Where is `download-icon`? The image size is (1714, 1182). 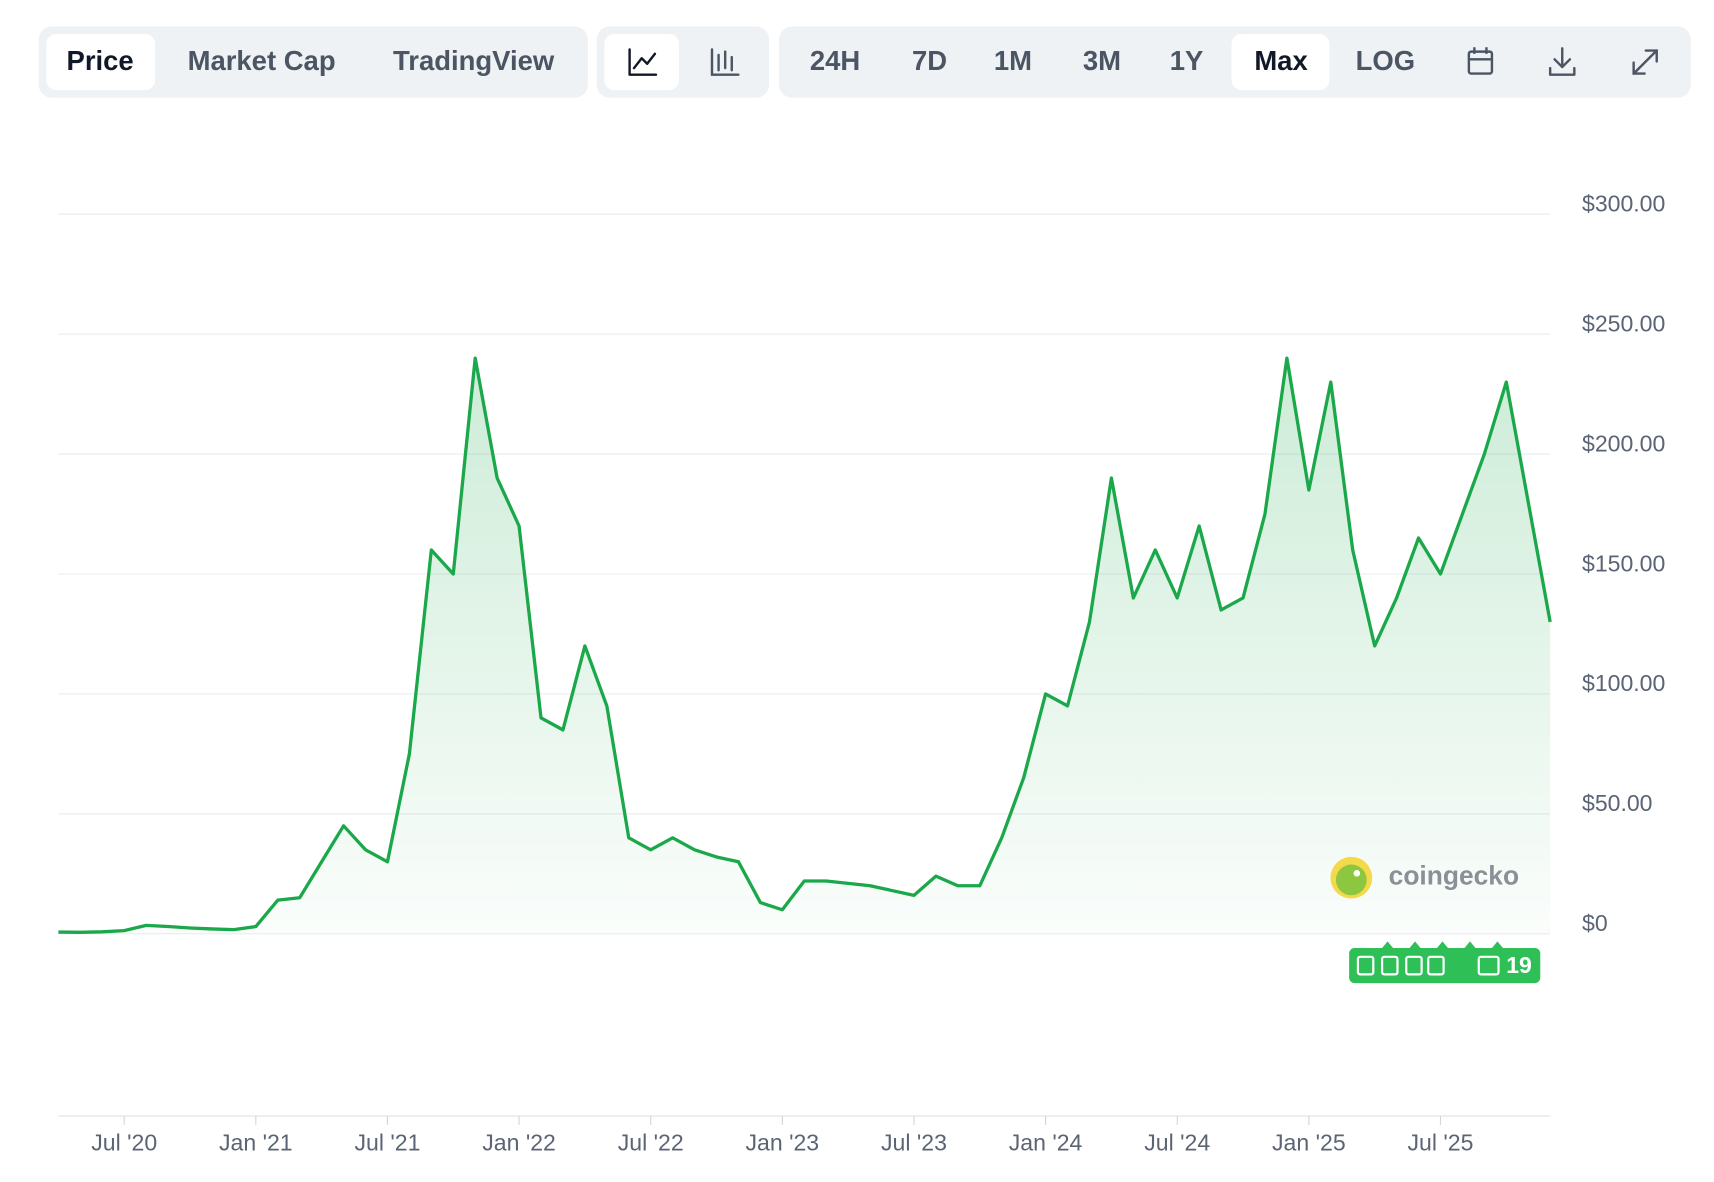
download-icon is located at coordinates (1562, 61).